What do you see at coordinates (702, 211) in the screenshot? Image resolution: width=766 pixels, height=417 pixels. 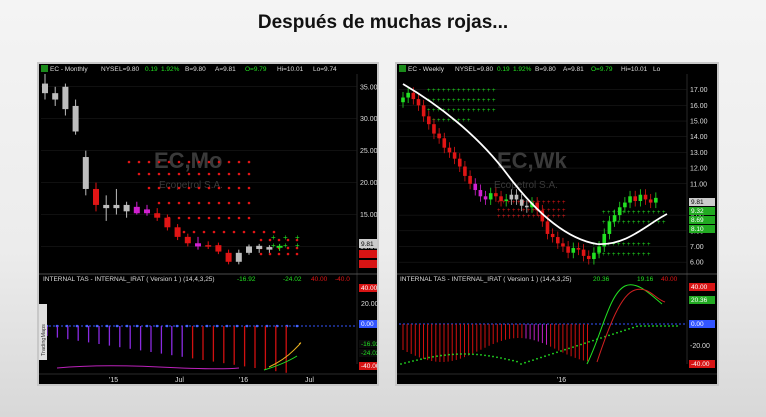 I see `price-label-upper-bg` at bounding box center [702, 211].